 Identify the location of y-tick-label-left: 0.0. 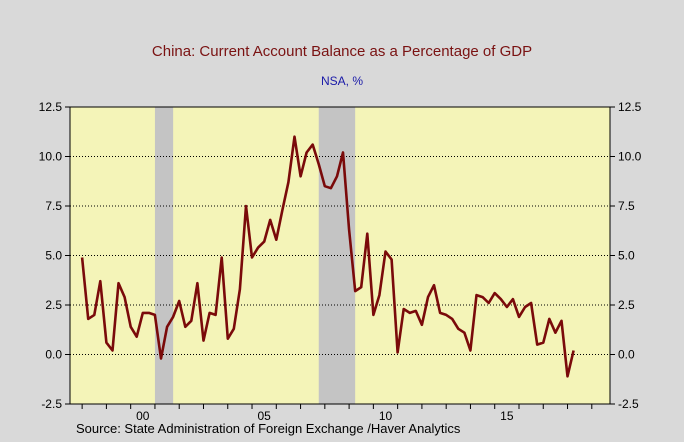
(53, 355).